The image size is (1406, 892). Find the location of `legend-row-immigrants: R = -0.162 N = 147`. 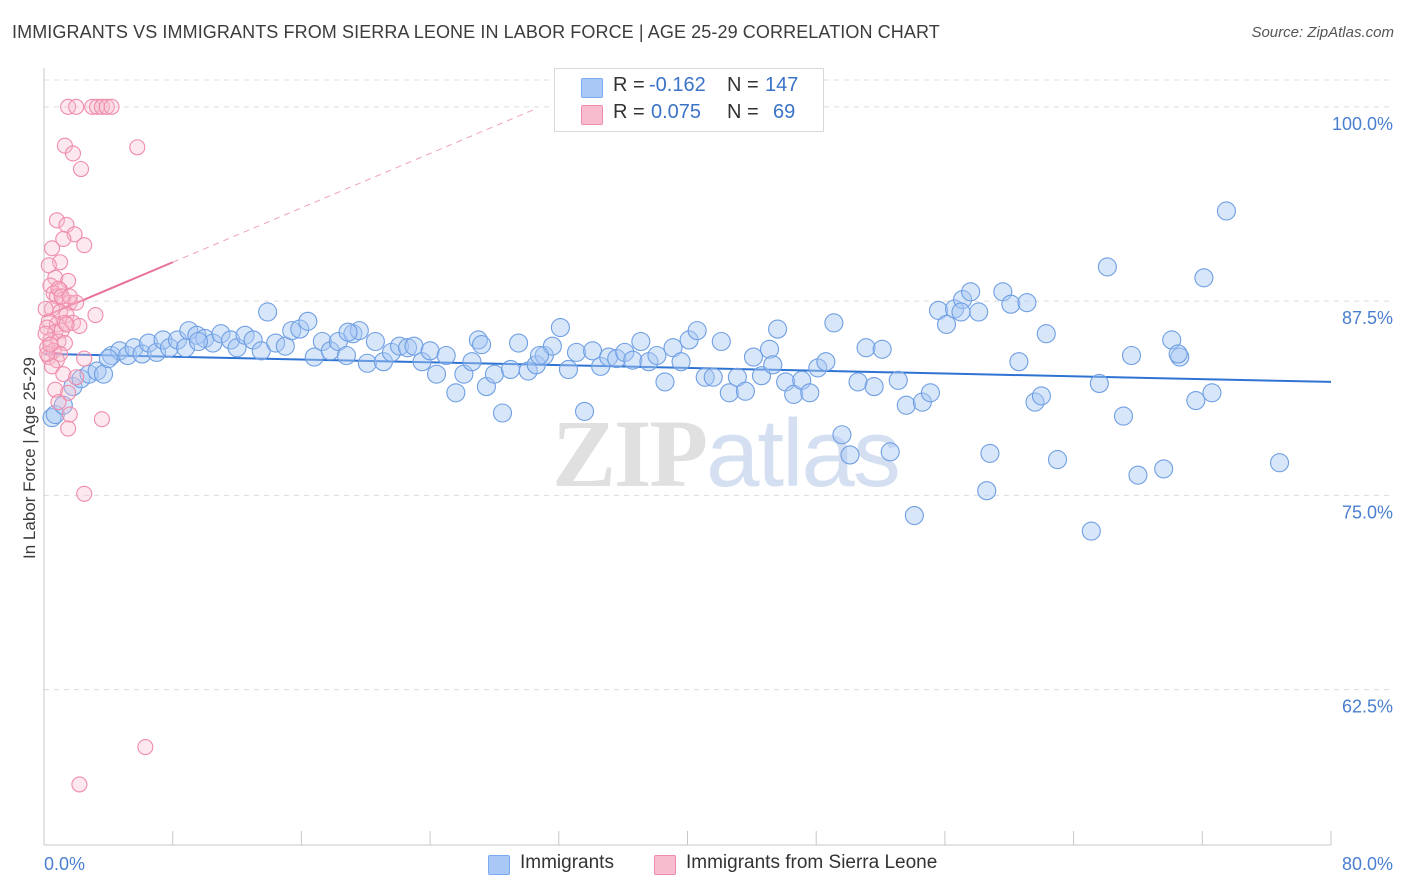

legend-row-immigrants: R = -0.162 N = 147 is located at coordinates (689, 87).